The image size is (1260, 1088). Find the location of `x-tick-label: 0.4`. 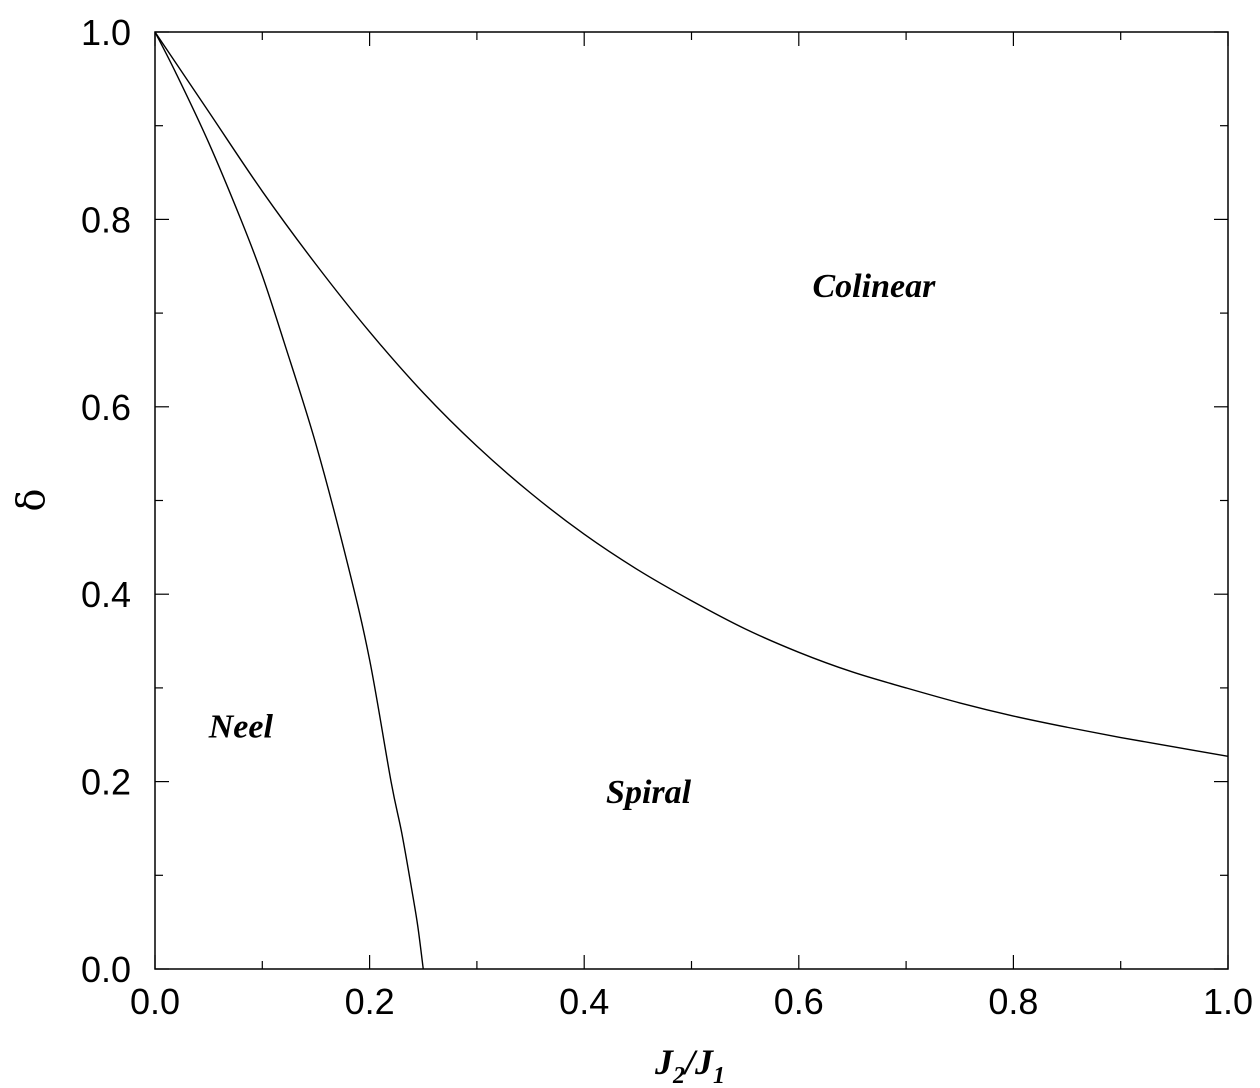

x-tick-label: 0.4 is located at coordinates (584, 1001).